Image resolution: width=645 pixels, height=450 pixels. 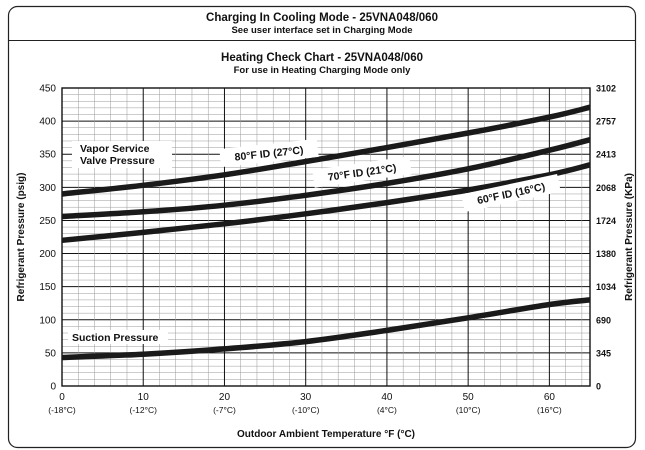 What do you see at coordinates (387, 397) in the screenshot?
I see `x-tick-label: 40` at bounding box center [387, 397].